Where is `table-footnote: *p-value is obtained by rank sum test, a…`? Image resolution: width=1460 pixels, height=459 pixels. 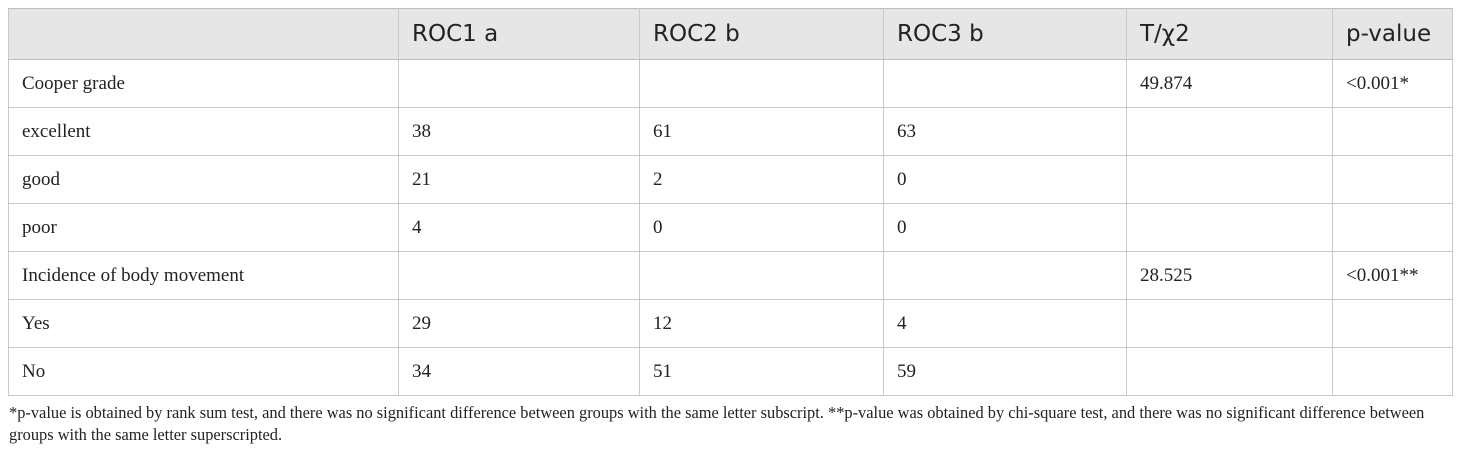
table-footnote: *p-value is obtained by rank sum test, a… is located at coordinates (717, 423).